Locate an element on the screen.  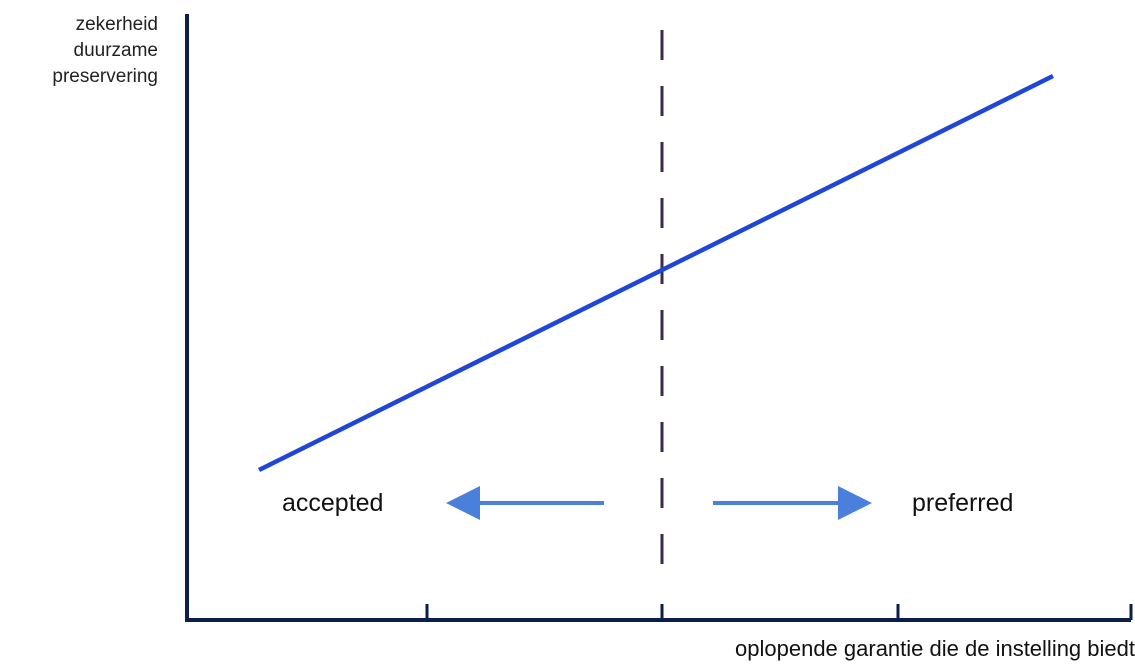
preferred-label: preferred is located at coordinates (963, 503).